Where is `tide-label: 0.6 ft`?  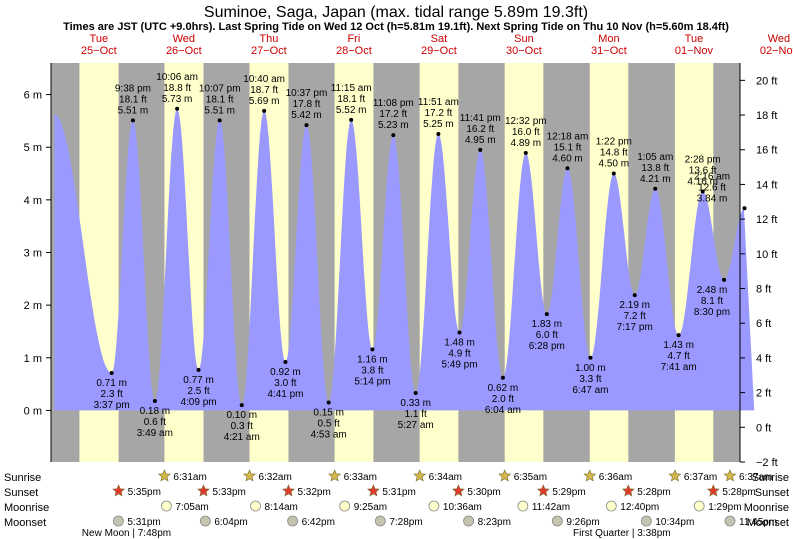 tide-label: 0.6 ft is located at coordinates (155, 422).